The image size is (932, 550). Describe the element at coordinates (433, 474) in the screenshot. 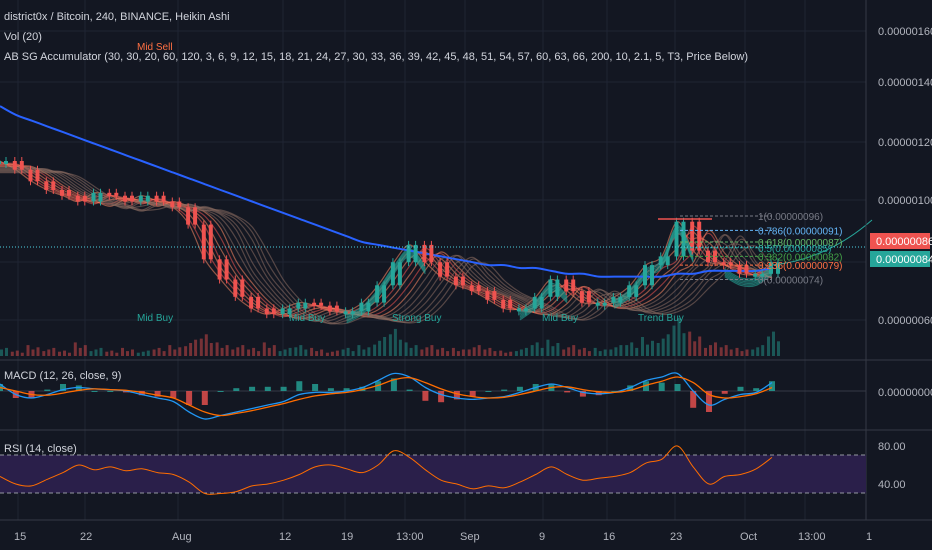

I see `rsi-band` at that location.